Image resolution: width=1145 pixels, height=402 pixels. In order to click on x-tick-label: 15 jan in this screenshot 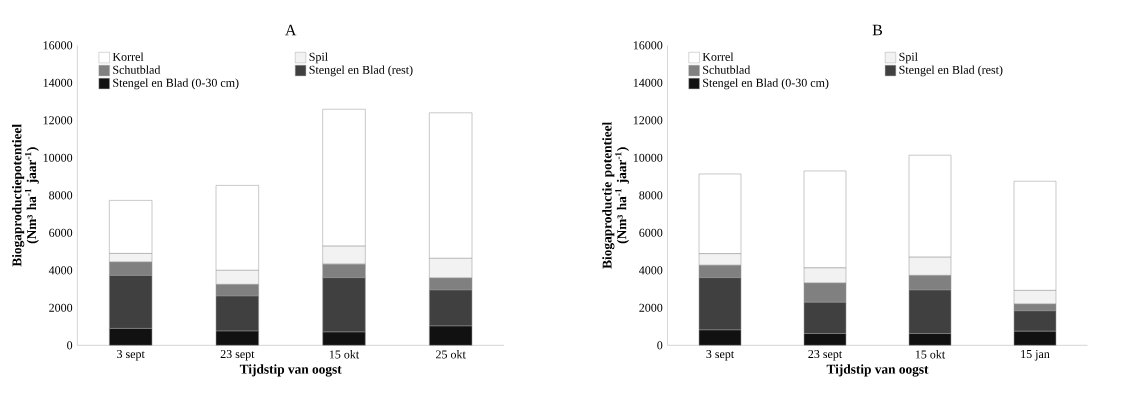, I will do `click(1035, 355)`.